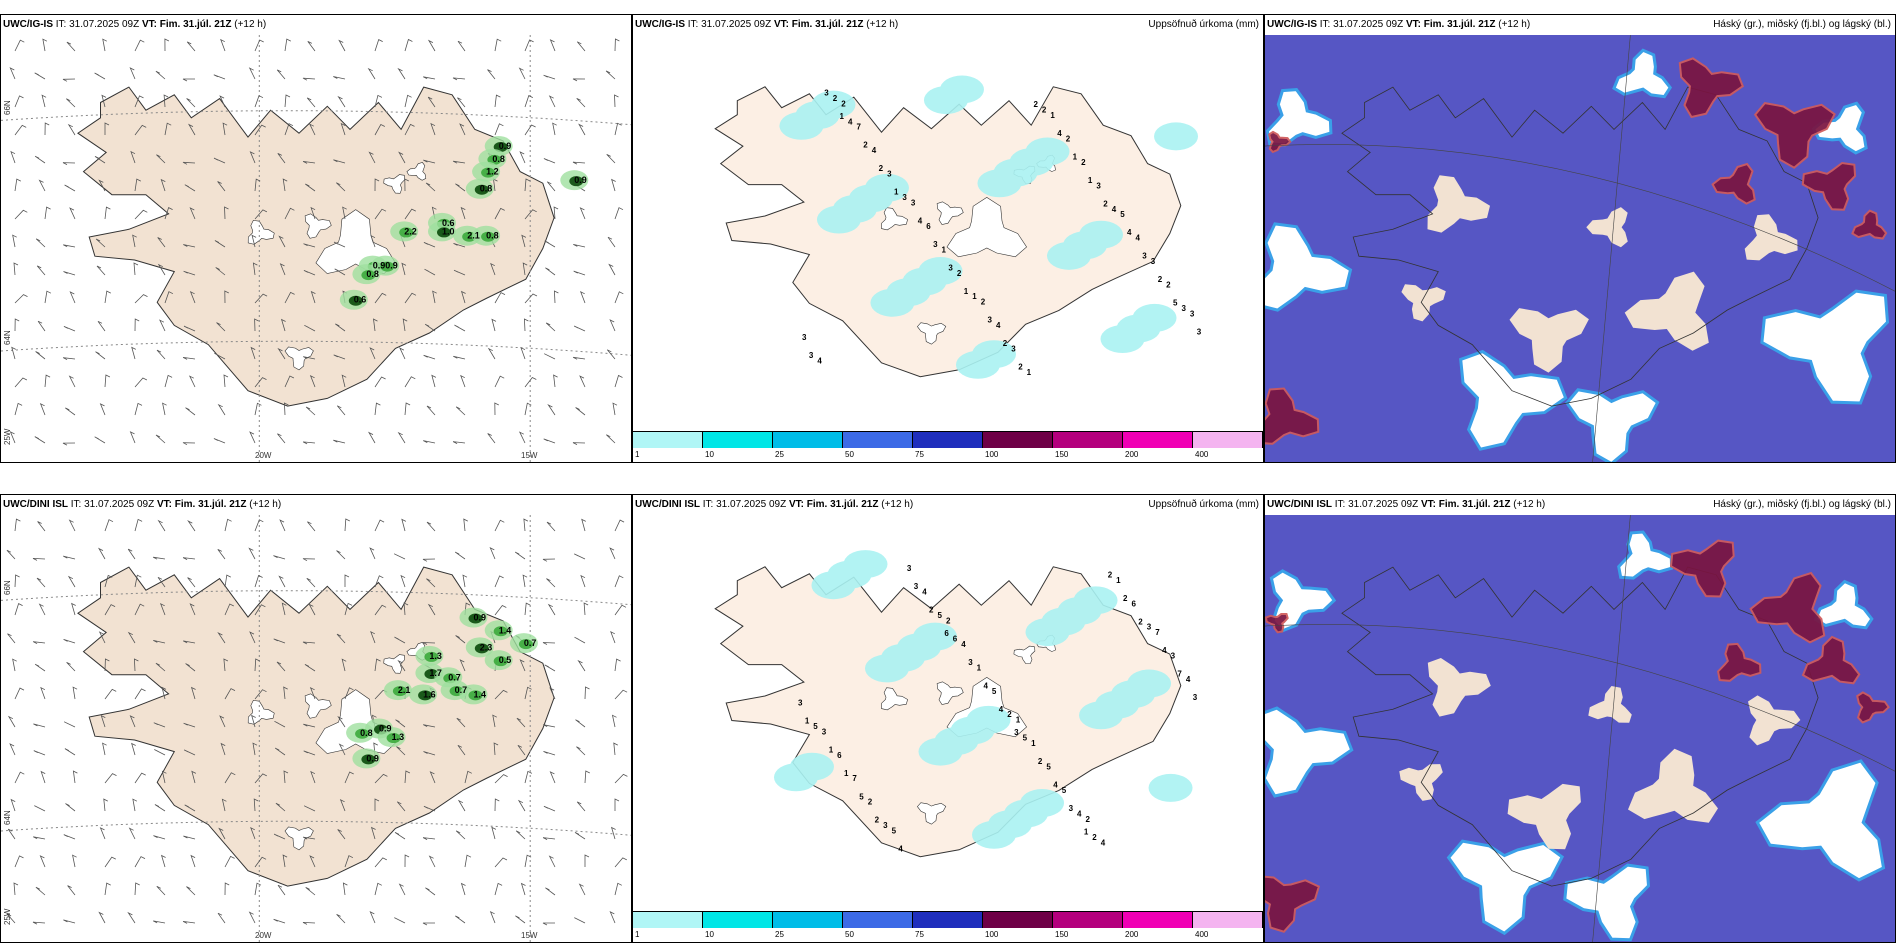 Image resolution: width=1900 pixels, height=950 pixels. I want to click on model-name: UWC/IG-IS, so click(28, 24).